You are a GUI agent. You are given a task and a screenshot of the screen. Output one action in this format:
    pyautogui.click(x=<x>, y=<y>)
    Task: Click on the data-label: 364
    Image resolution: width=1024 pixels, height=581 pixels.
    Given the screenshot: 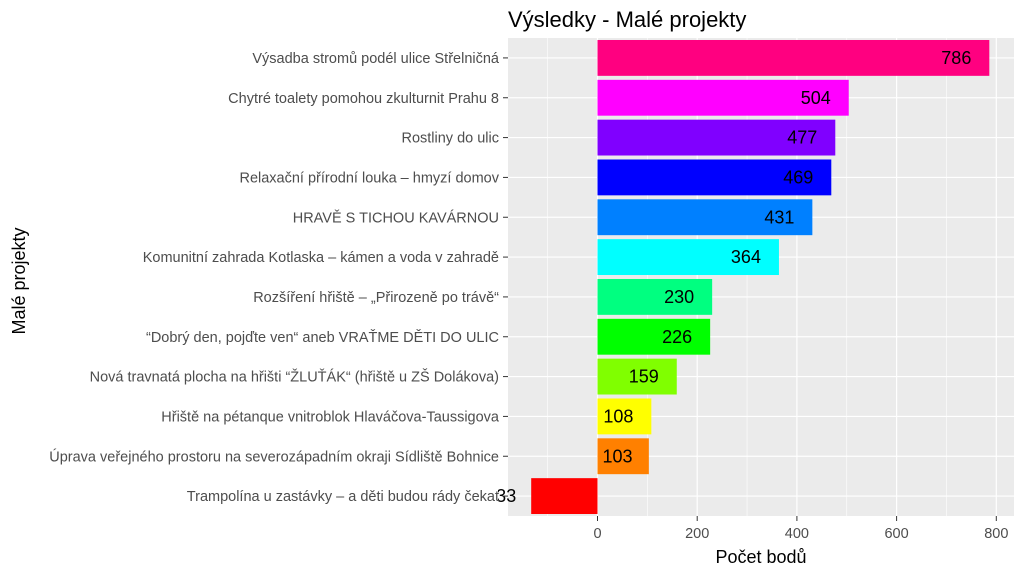 What is the action you would take?
    pyautogui.click(x=746, y=257)
    